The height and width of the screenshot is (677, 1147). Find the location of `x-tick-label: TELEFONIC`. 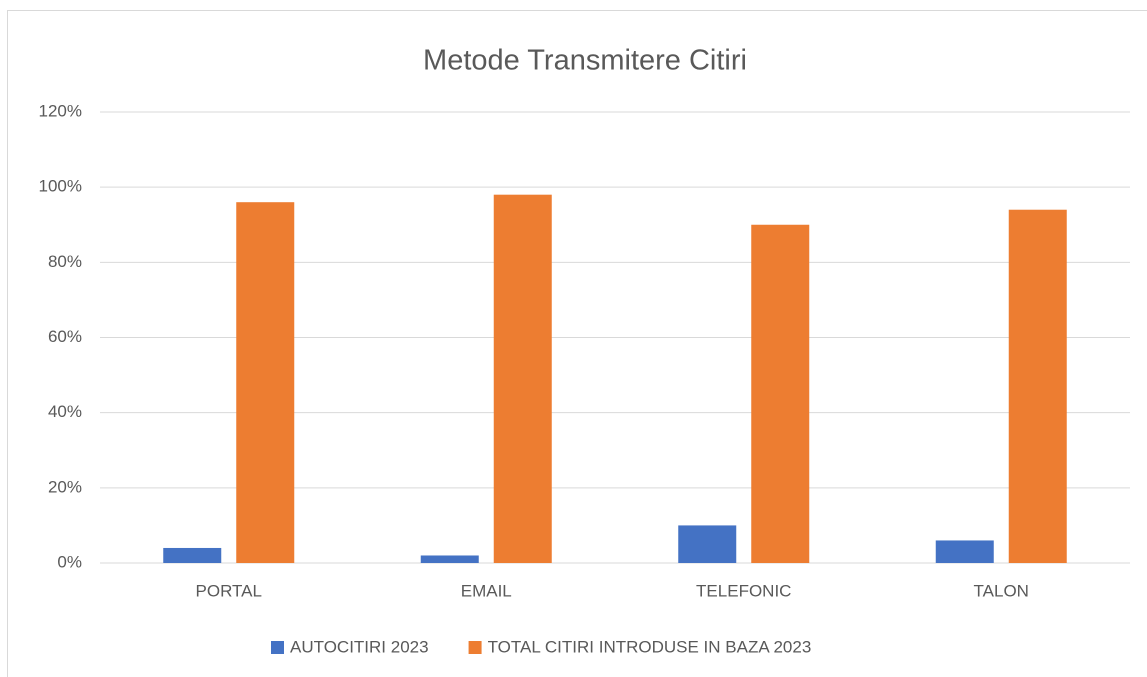

x-tick-label: TELEFONIC is located at coordinates (743, 590).